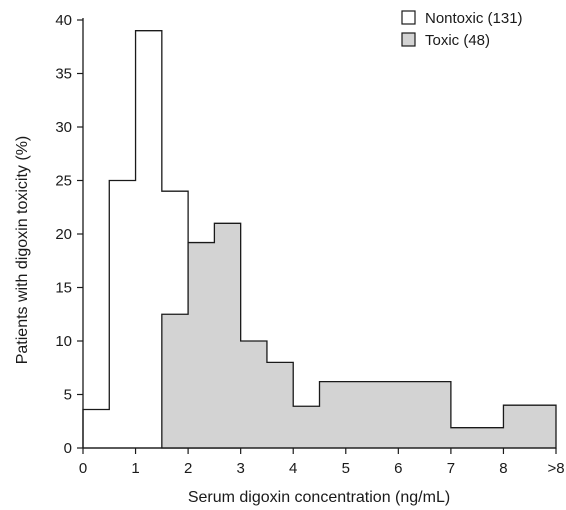  Describe the element at coordinates (63, 341) in the screenshot. I see `y-tick-label: 10` at that location.